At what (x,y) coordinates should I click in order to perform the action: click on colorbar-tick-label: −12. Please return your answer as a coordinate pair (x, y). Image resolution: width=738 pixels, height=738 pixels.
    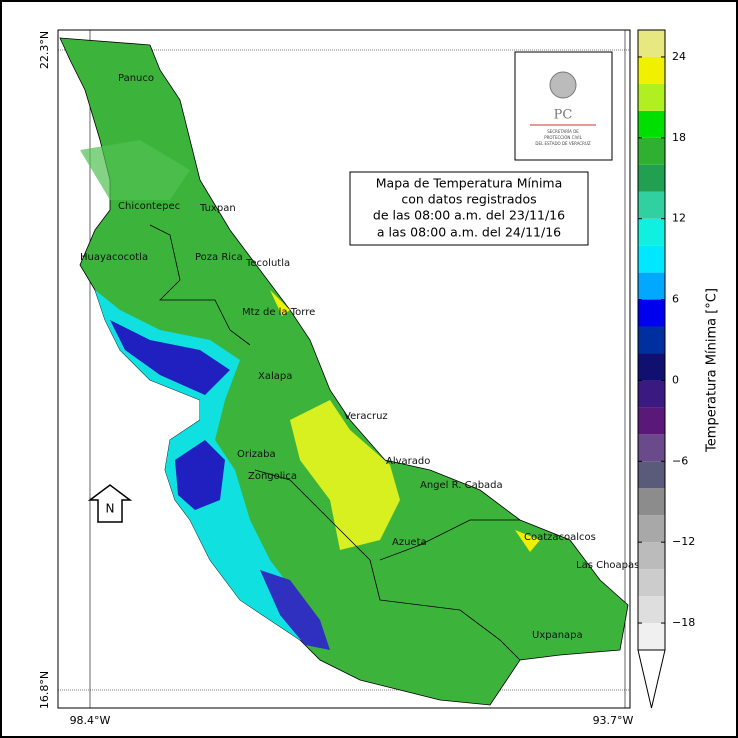
    Looking at the image, I should click on (683, 541).